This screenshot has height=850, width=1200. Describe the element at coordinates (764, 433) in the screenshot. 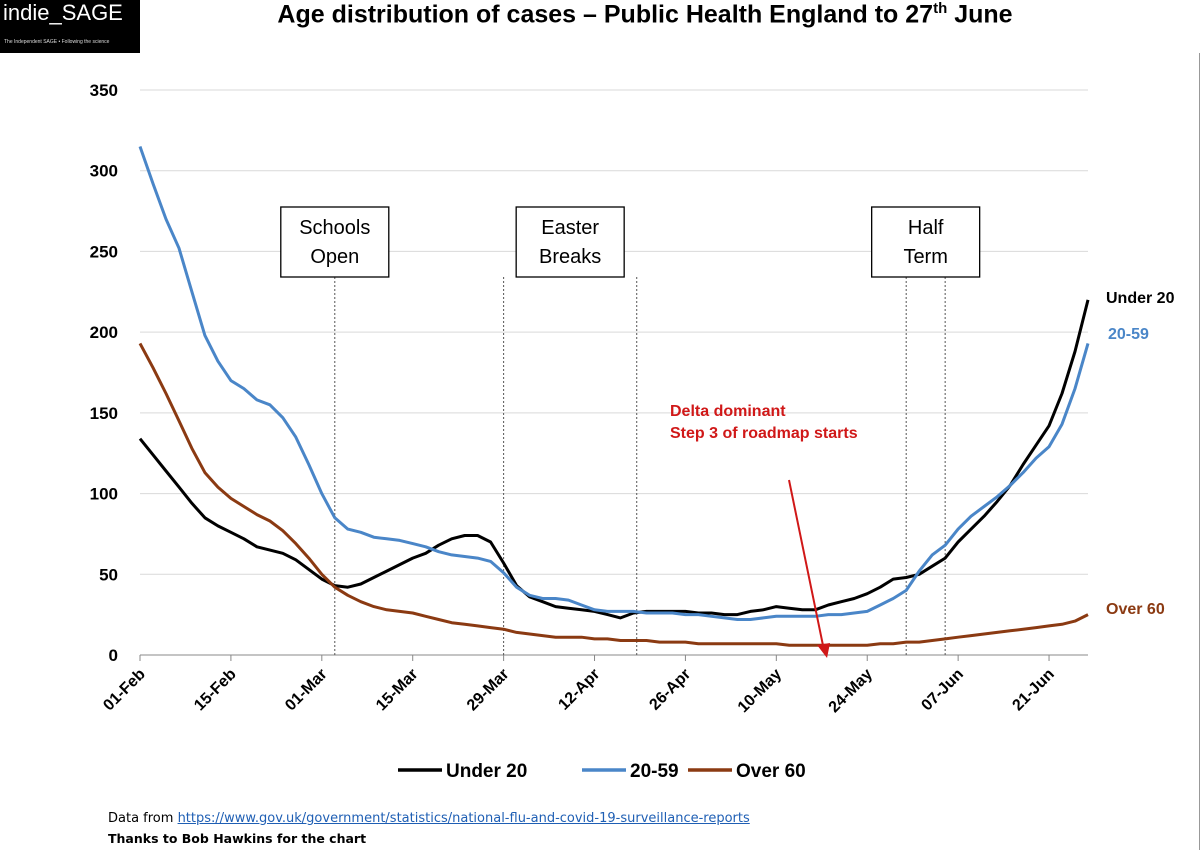

I see `annotation-text: Step 3 of roadmap starts` at that location.